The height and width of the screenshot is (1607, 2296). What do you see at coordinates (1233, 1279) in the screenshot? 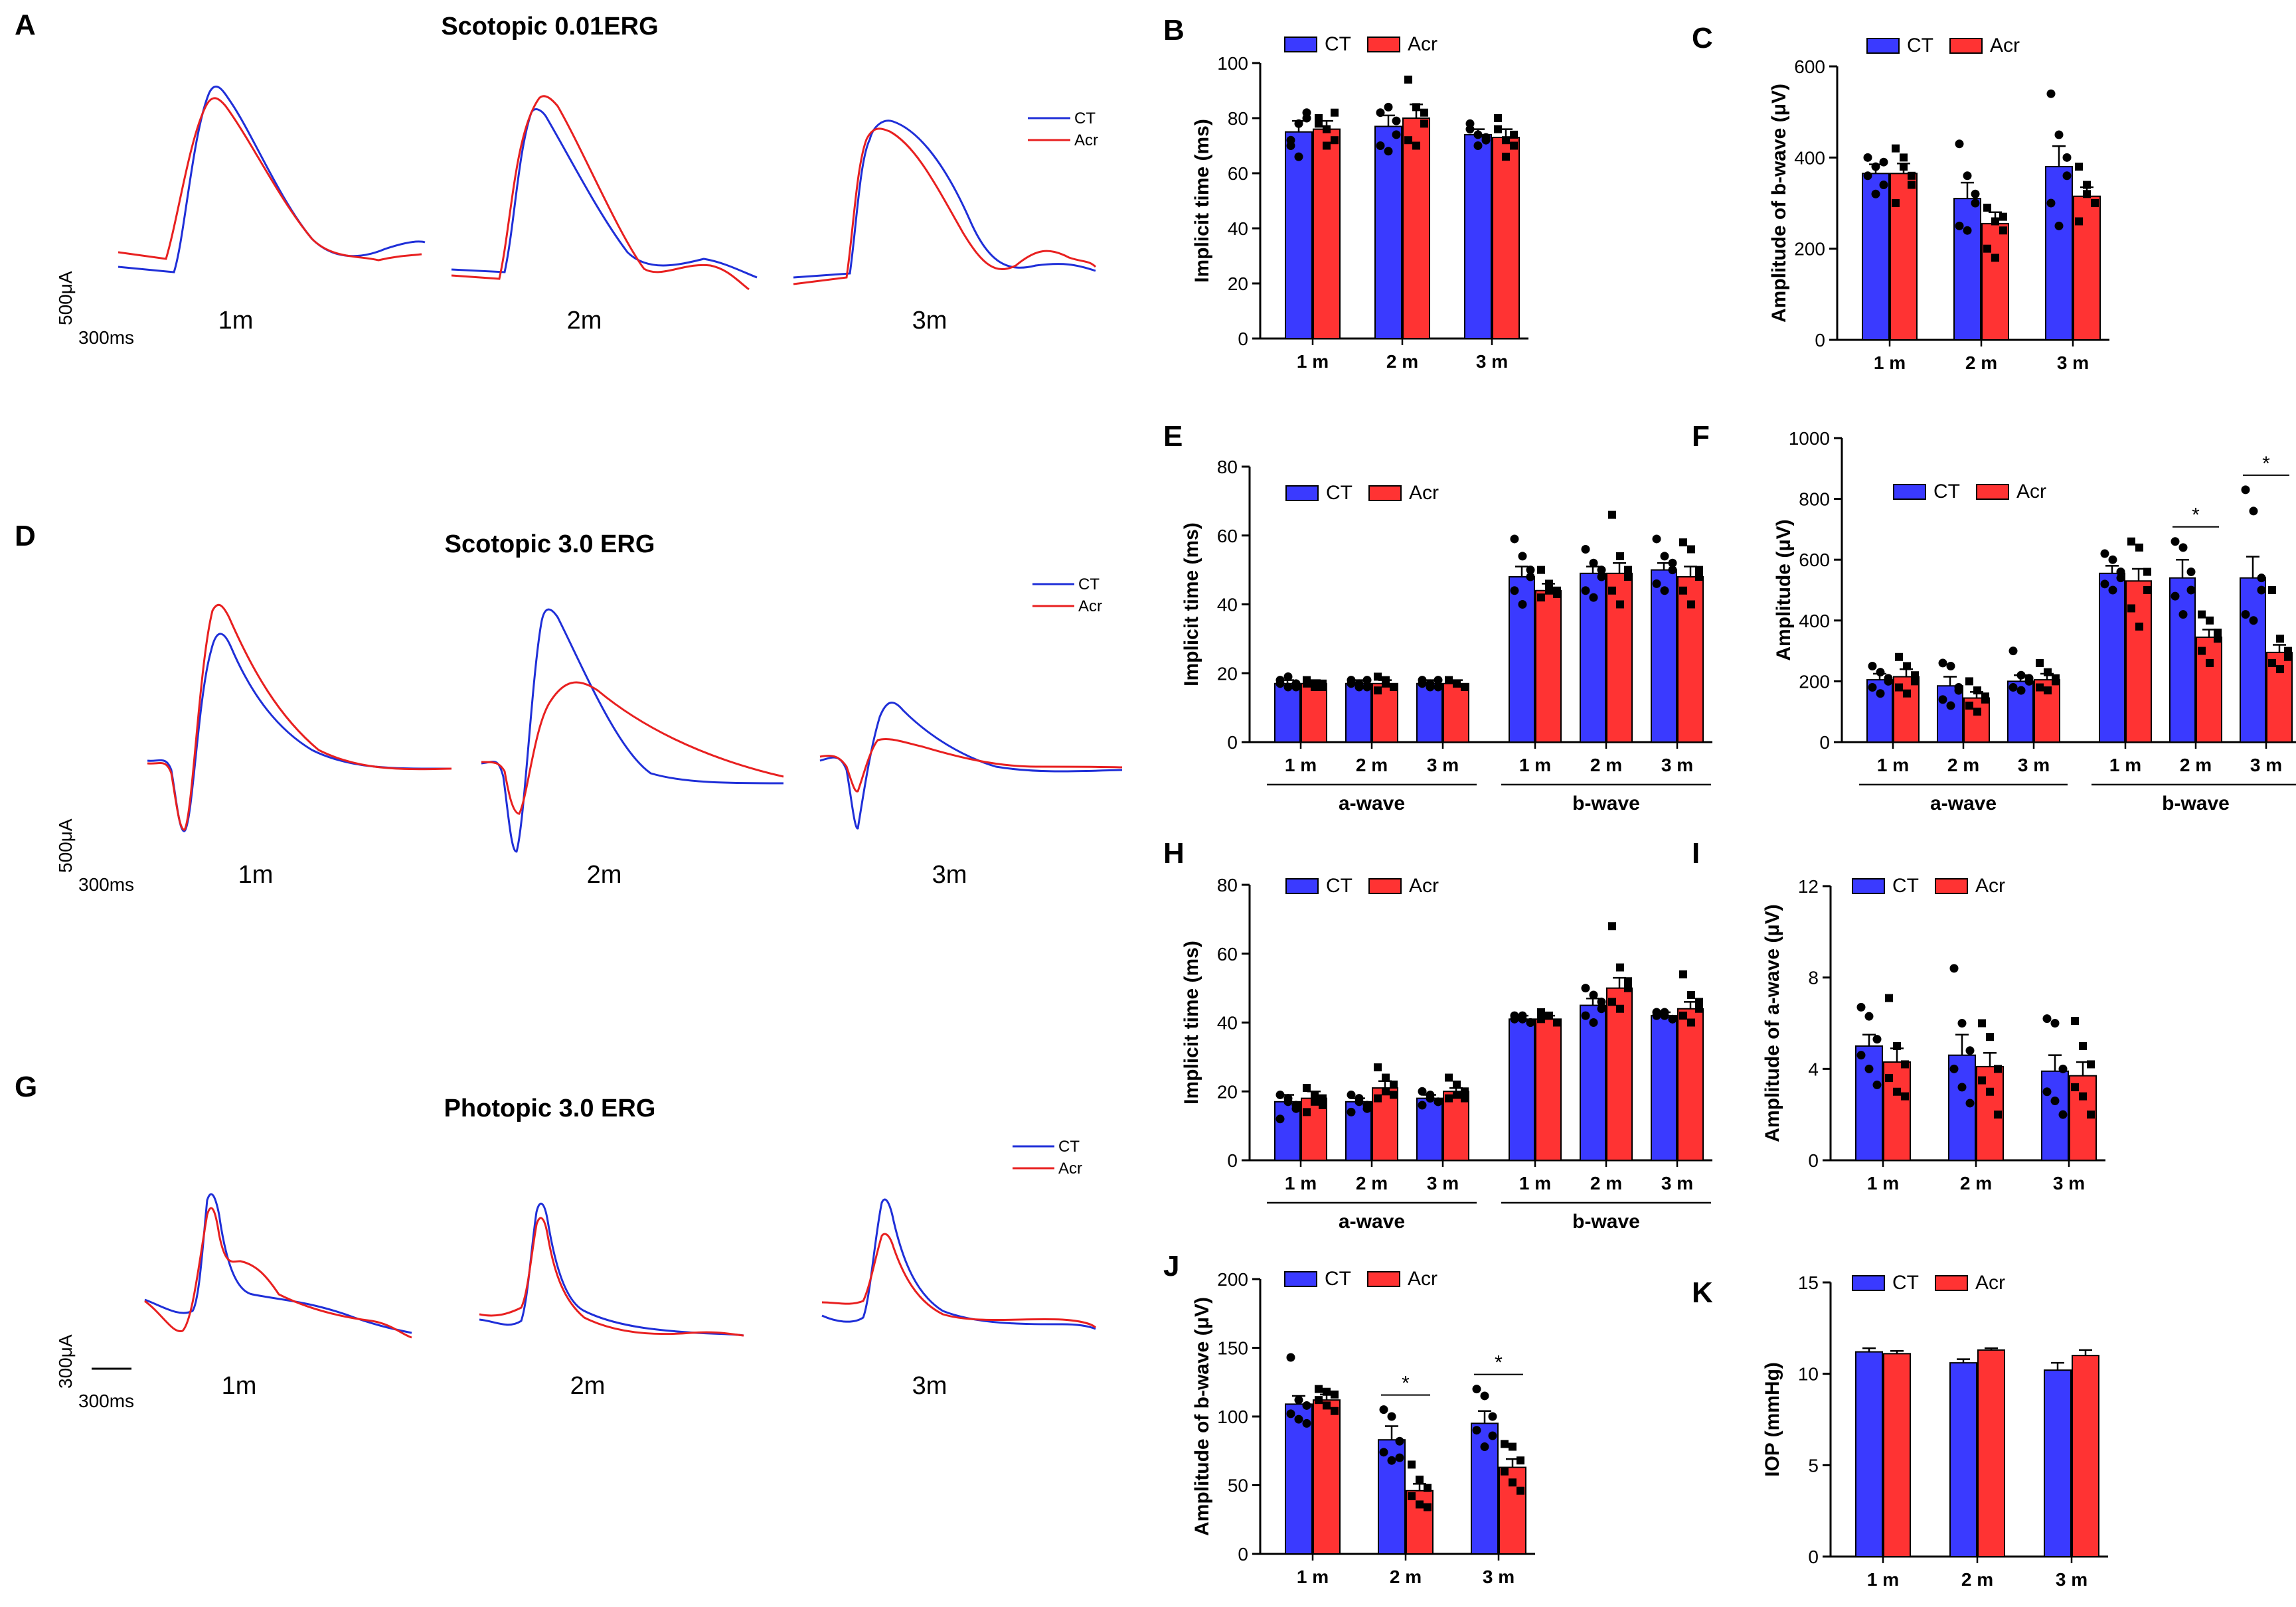
I see `y-tick-label: 200` at bounding box center [1233, 1279].